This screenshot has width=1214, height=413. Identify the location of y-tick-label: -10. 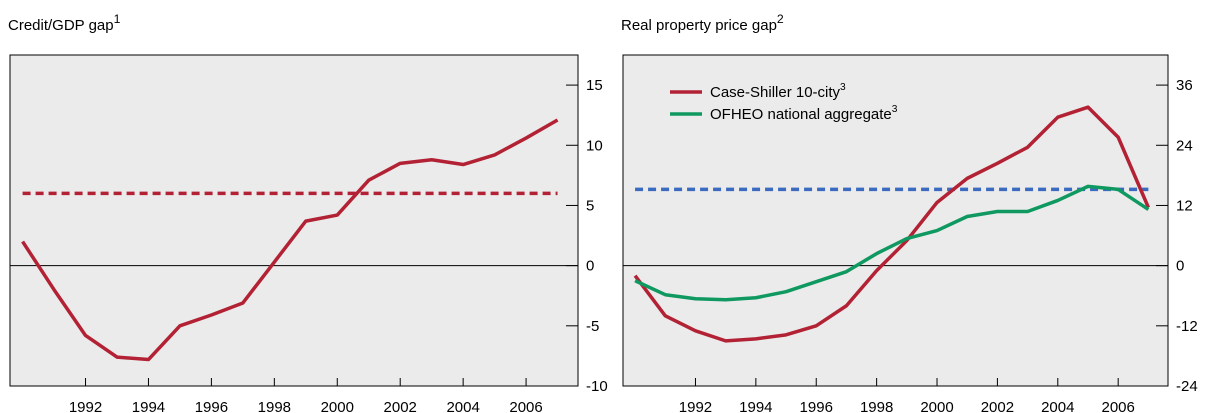
(597, 386).